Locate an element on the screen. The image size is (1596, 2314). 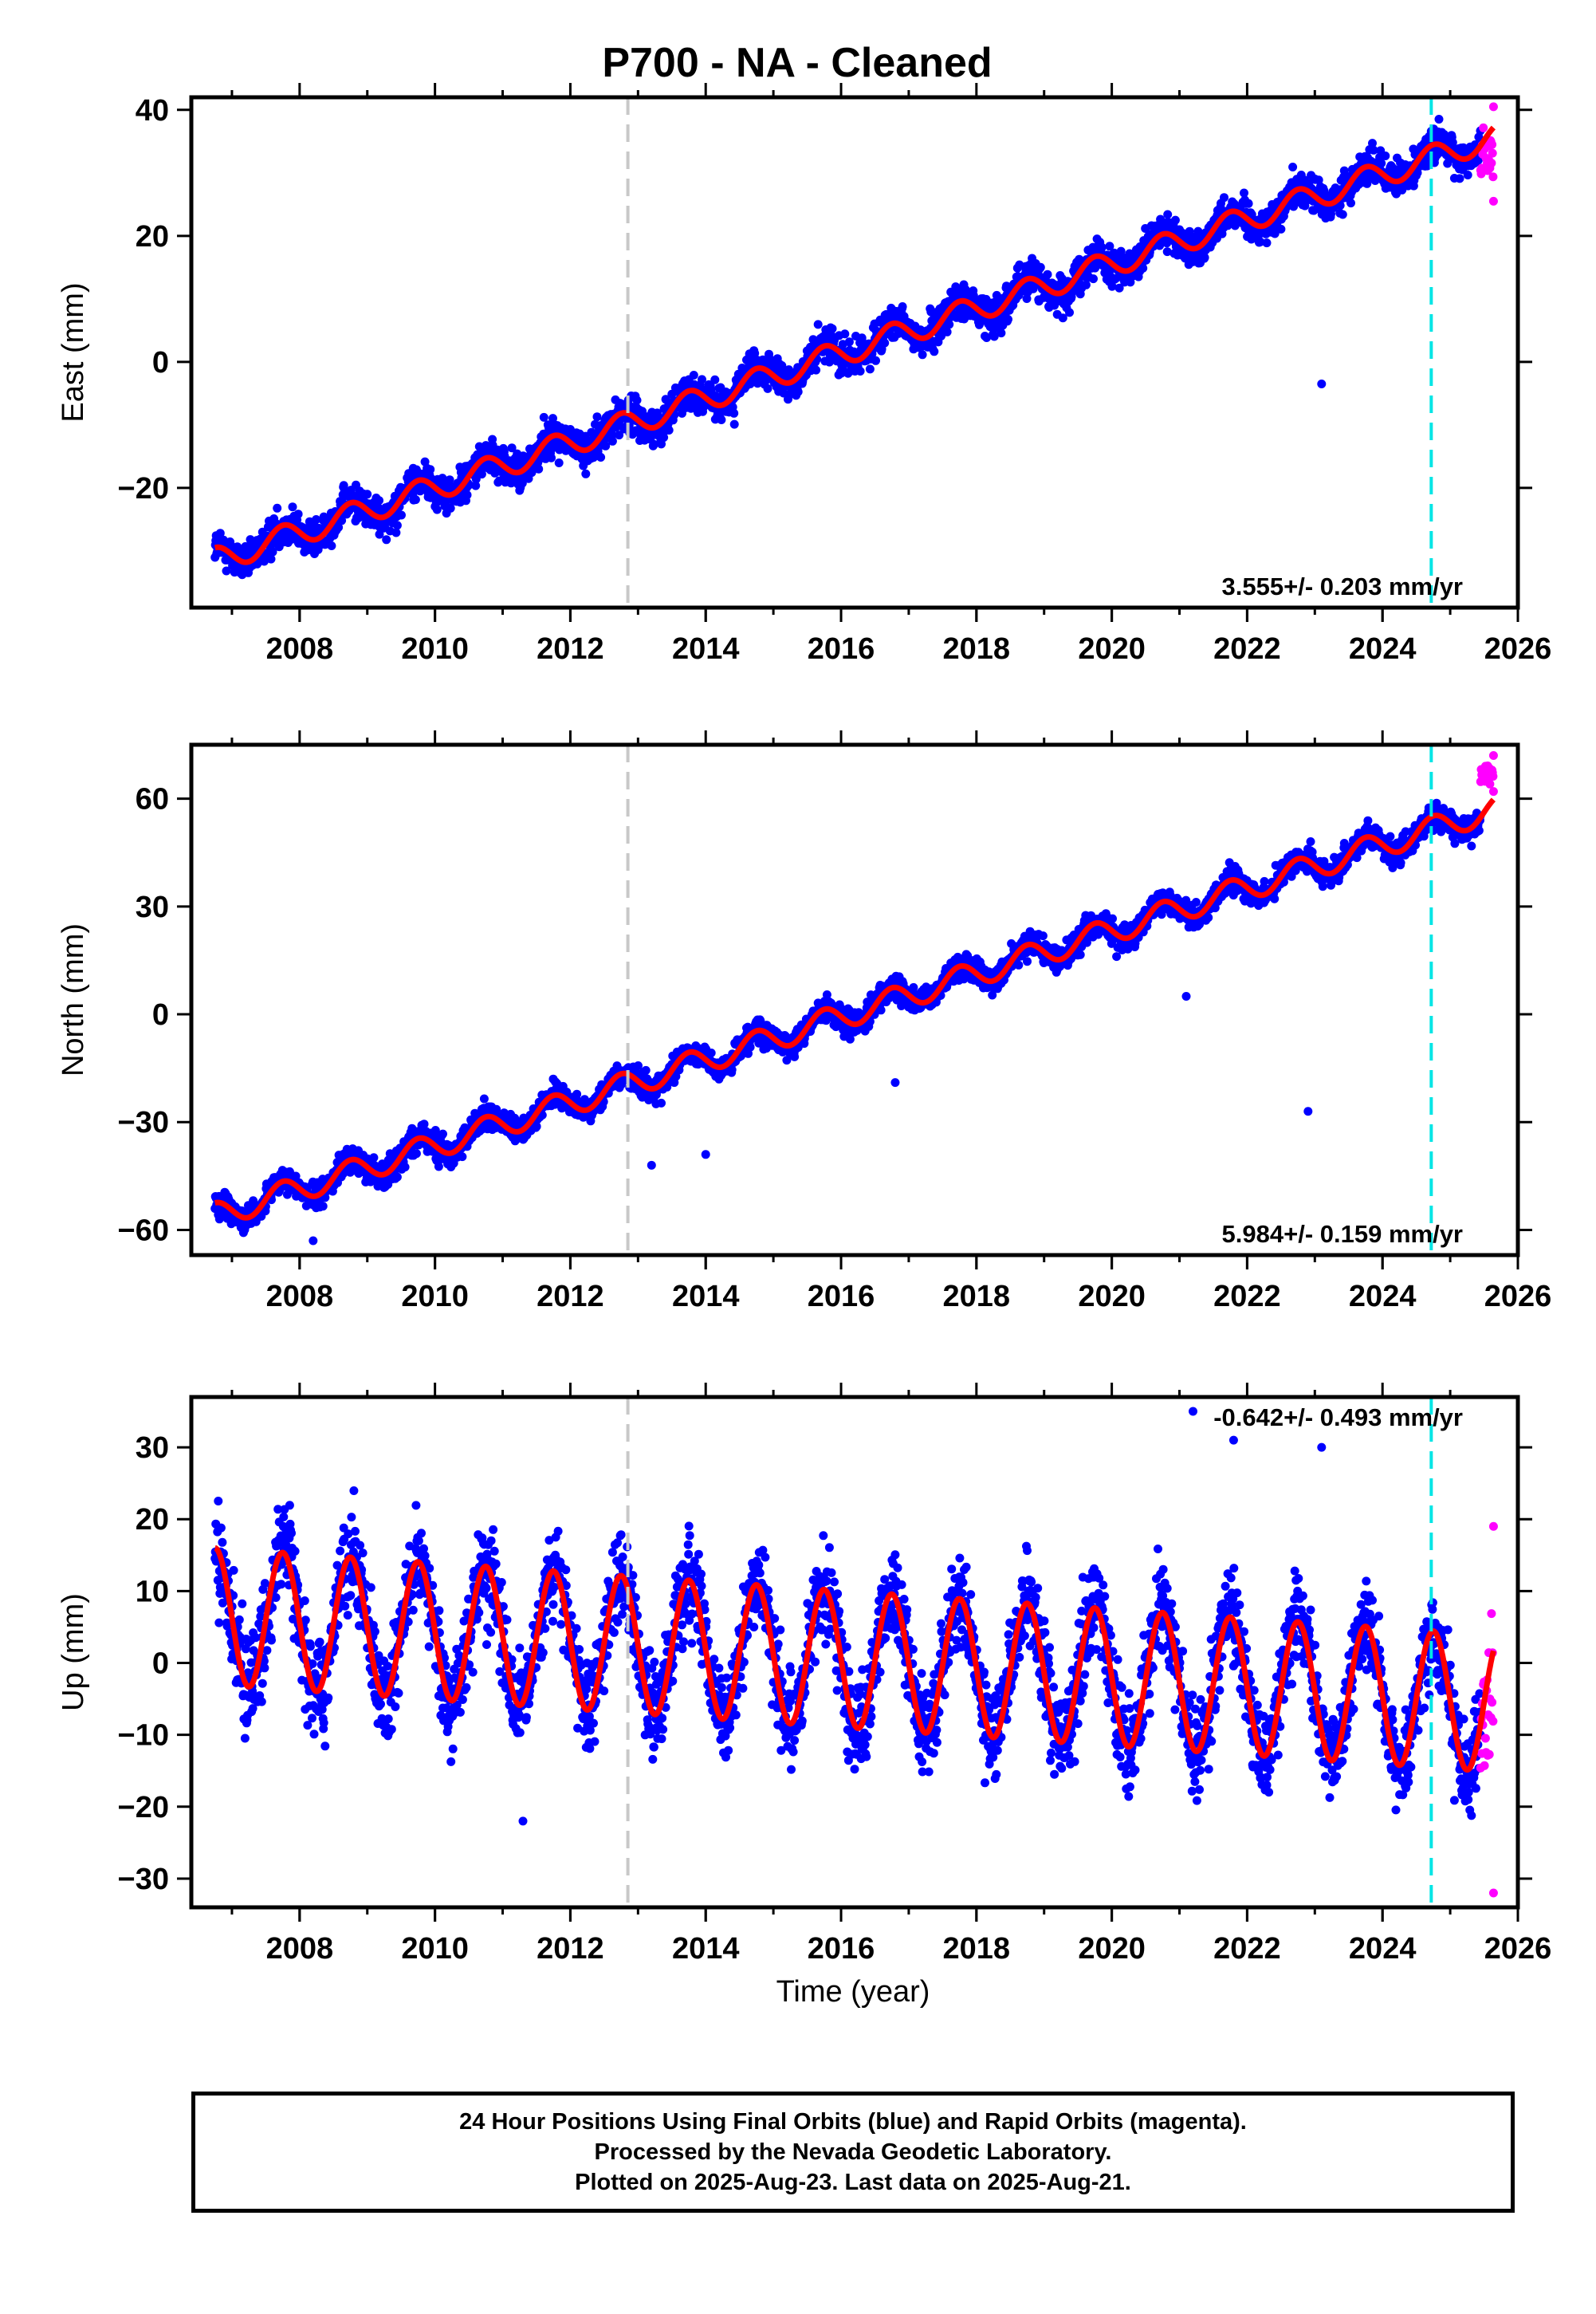
rate-label: 3.555+/- 0.203 mm/yr is located at coordinates (1342, 586).